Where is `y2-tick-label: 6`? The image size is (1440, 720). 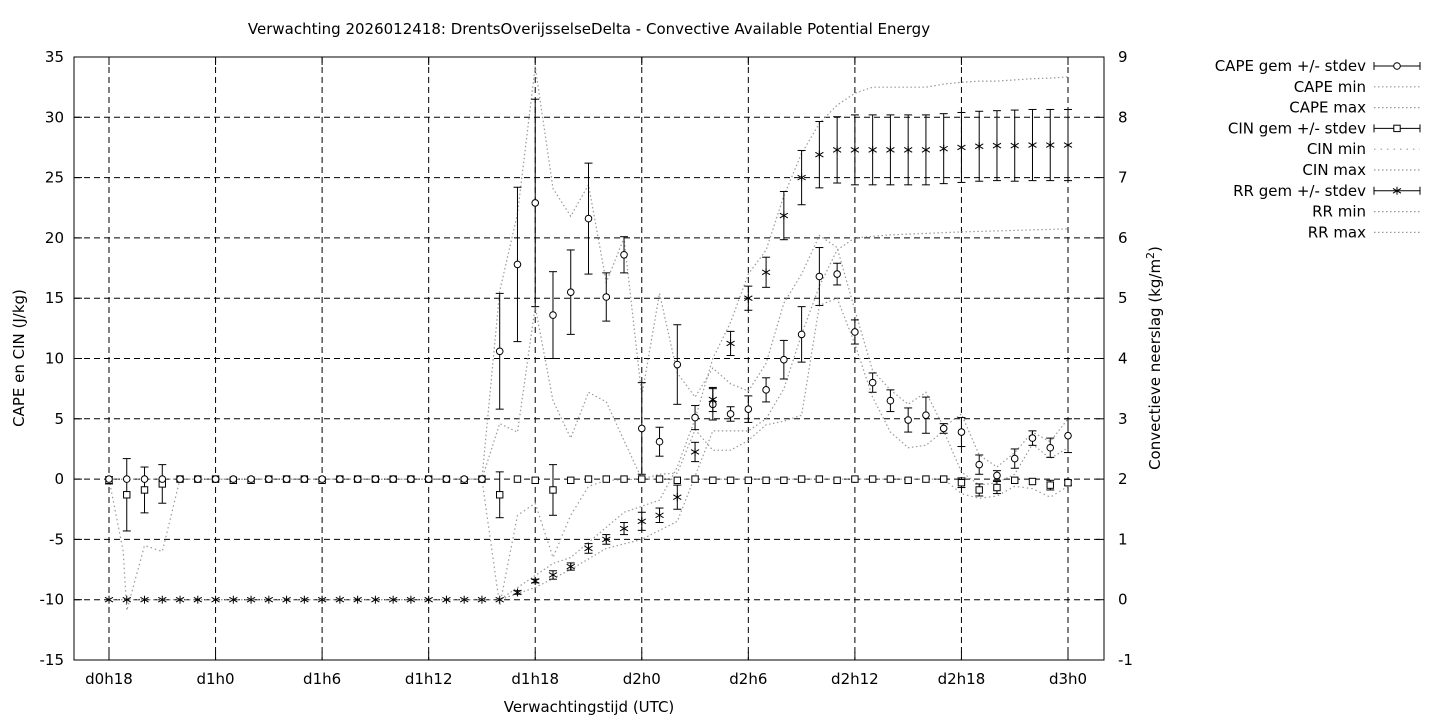
y2-tick-label: 6 is located at coordinates (1123, 238).